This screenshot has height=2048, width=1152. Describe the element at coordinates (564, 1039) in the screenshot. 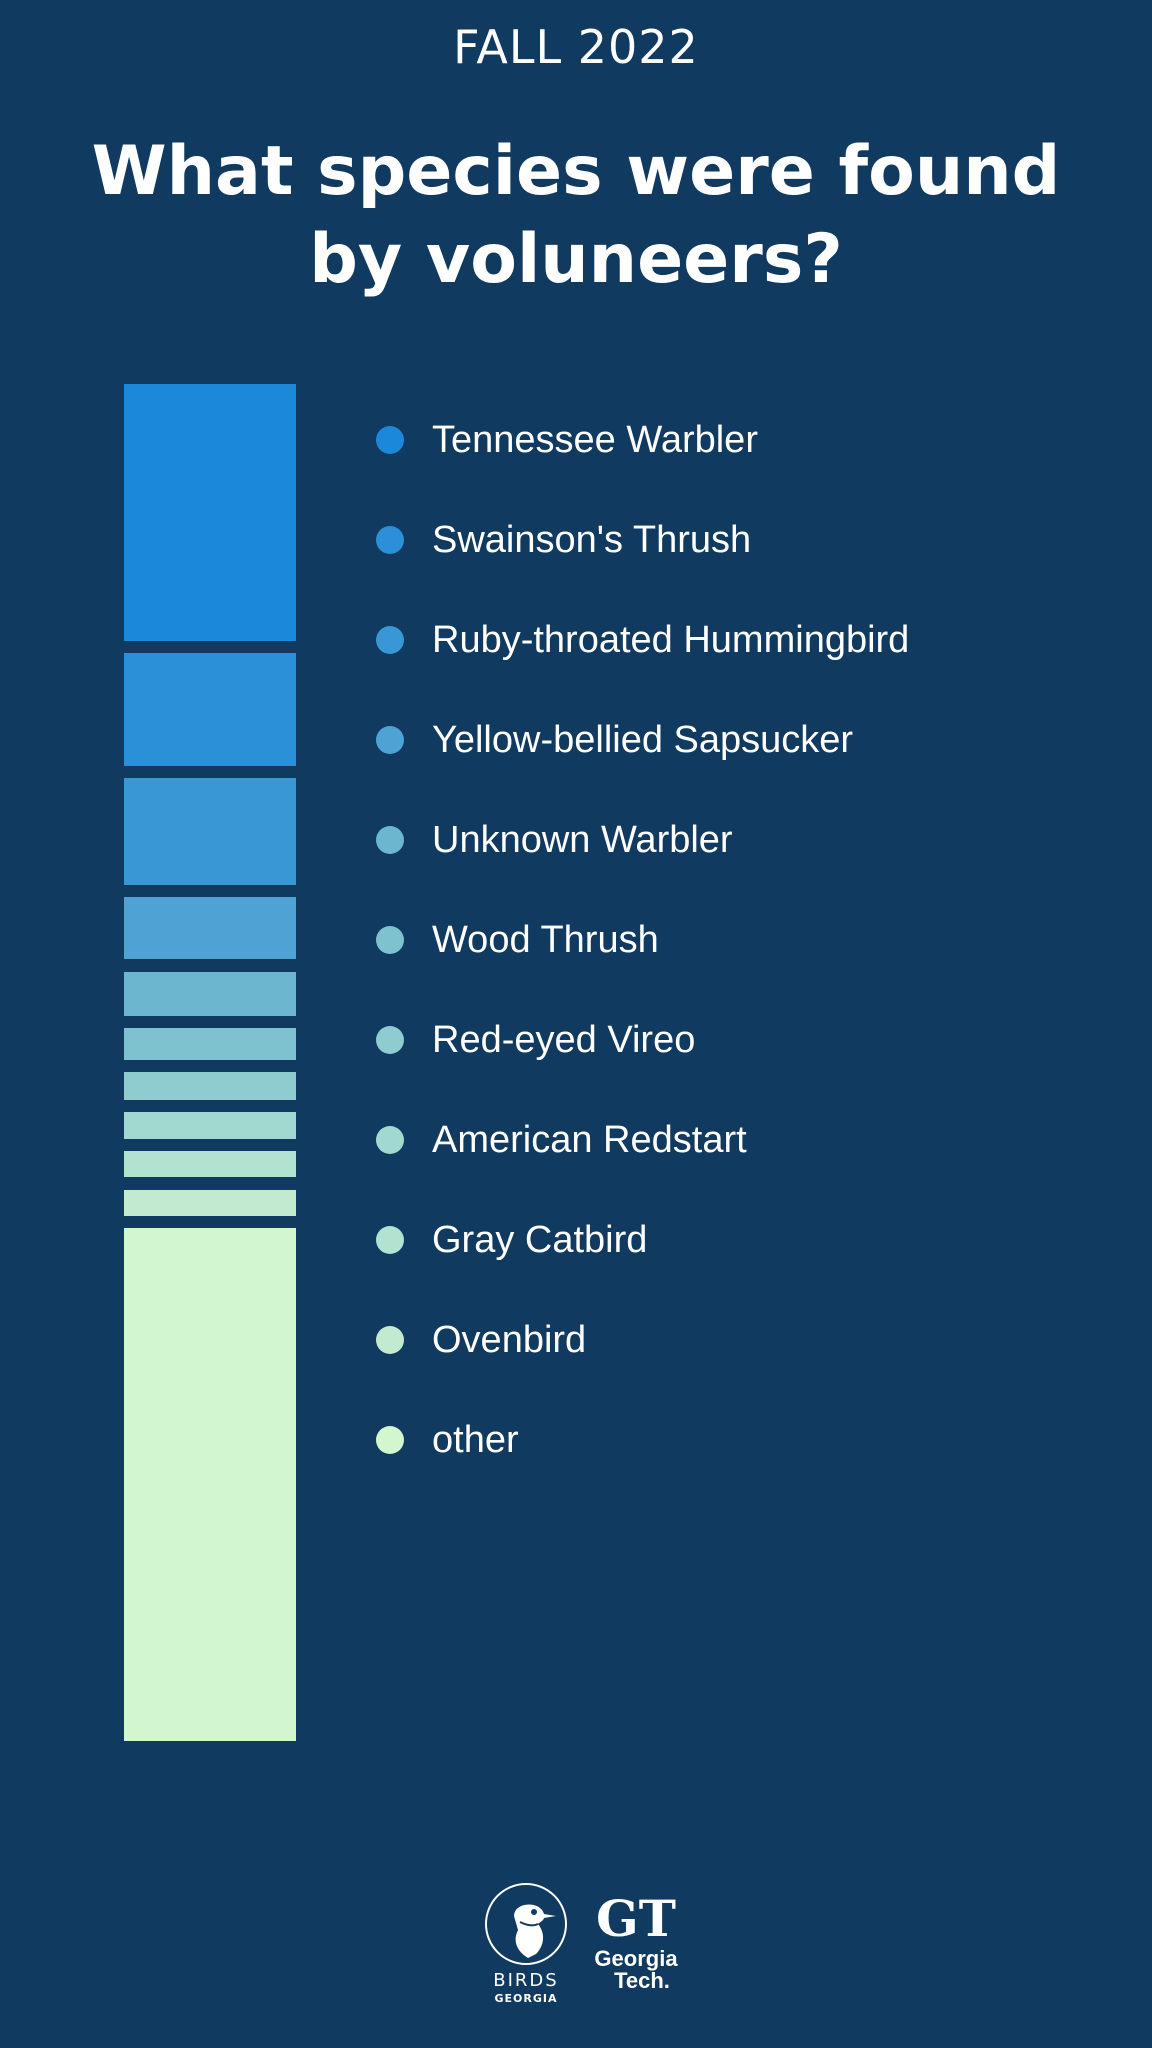

I see `legend-label: Red-eyed Vireo` at that location.